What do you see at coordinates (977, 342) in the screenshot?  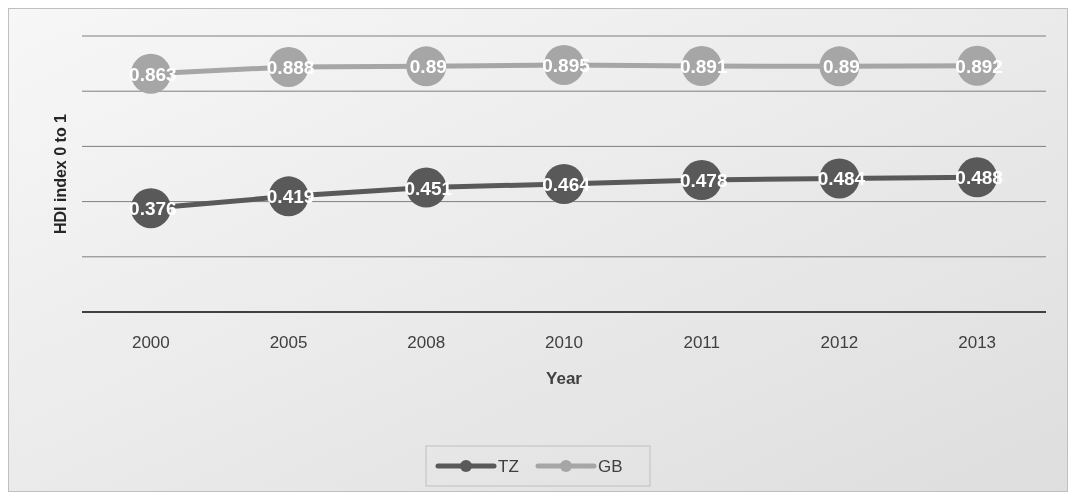 I see `x-tick-label: 2013` at bounding box center [977, 342].